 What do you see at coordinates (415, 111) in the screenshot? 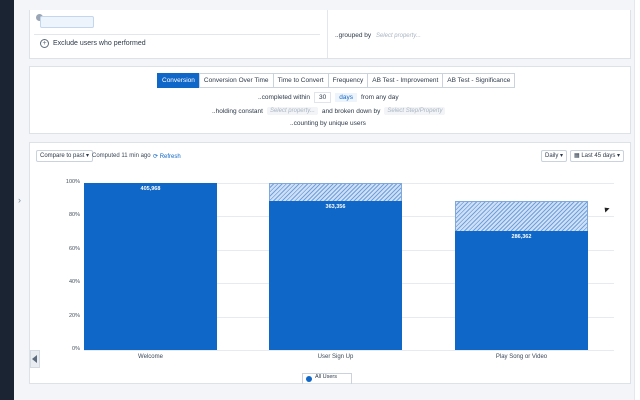
I see `broken-down-select: Select Step/Property` at bounding box center [415, 111].